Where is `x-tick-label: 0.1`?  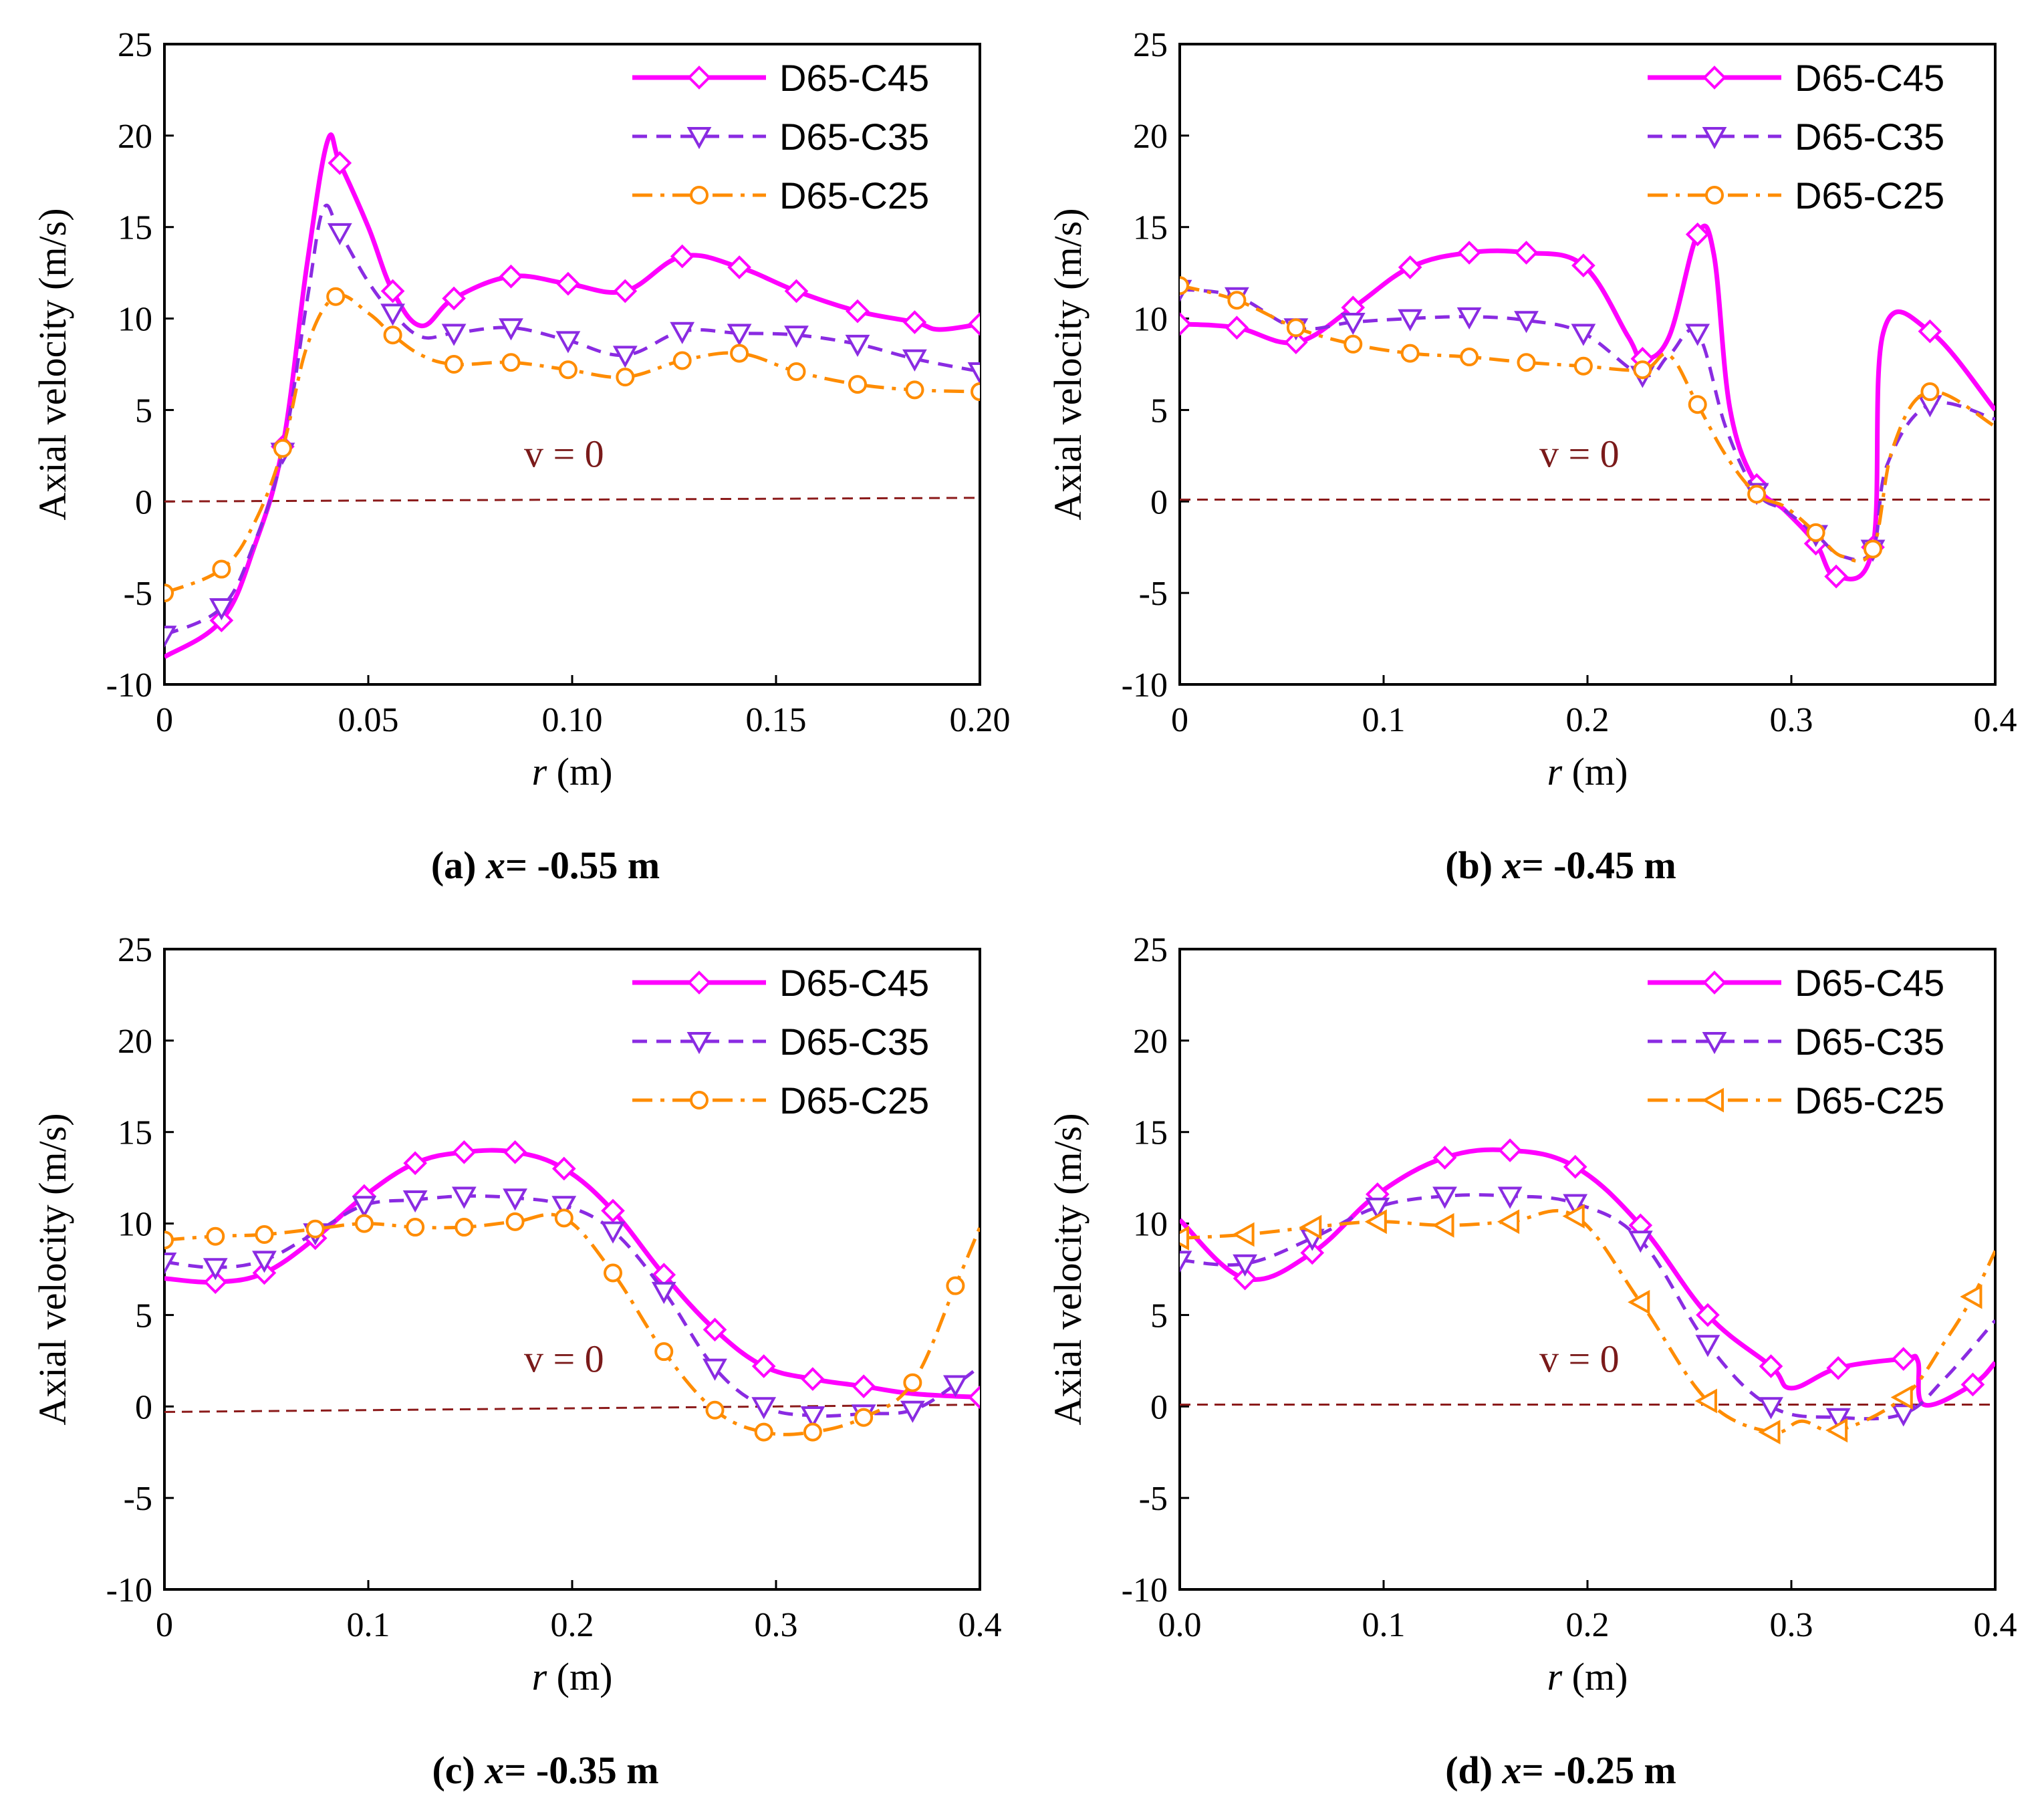 x-tick-label: 0.1 is located at coordinates (1384, 720).